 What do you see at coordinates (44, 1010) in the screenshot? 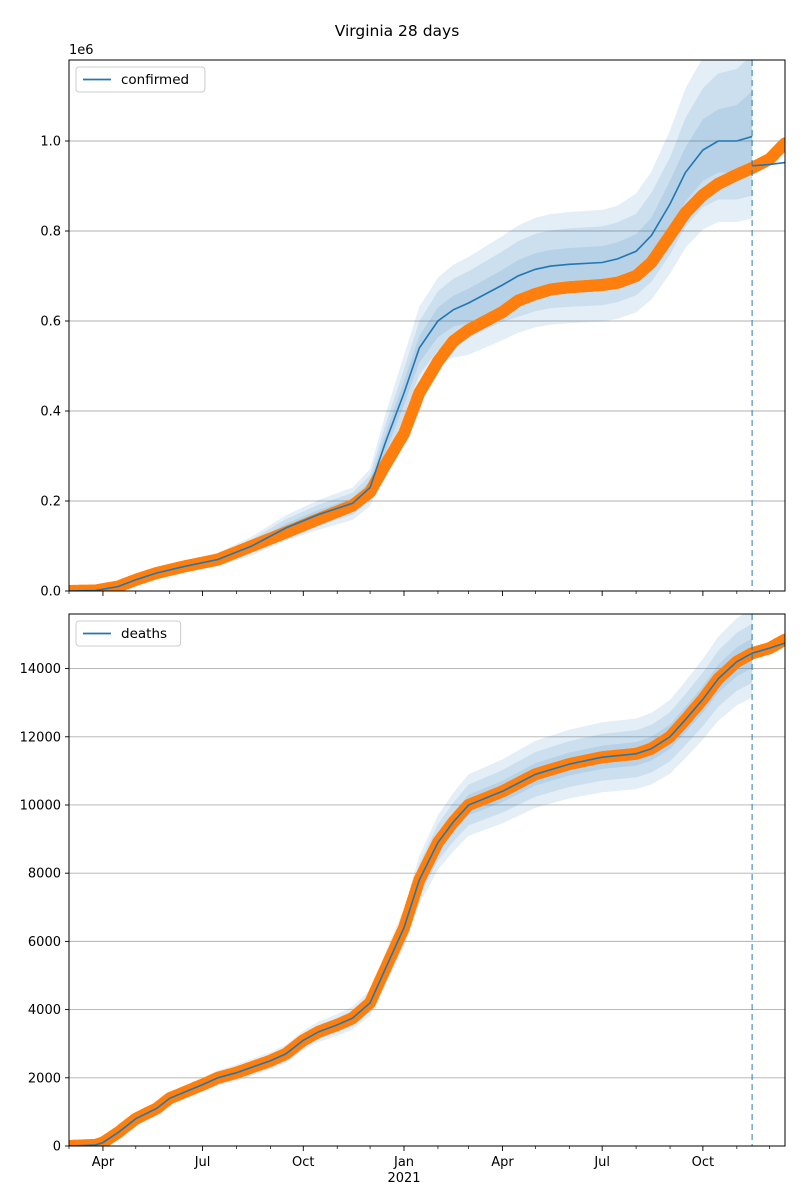
I see `y-tick-label: 4000` at bounding box center [44, 1010].